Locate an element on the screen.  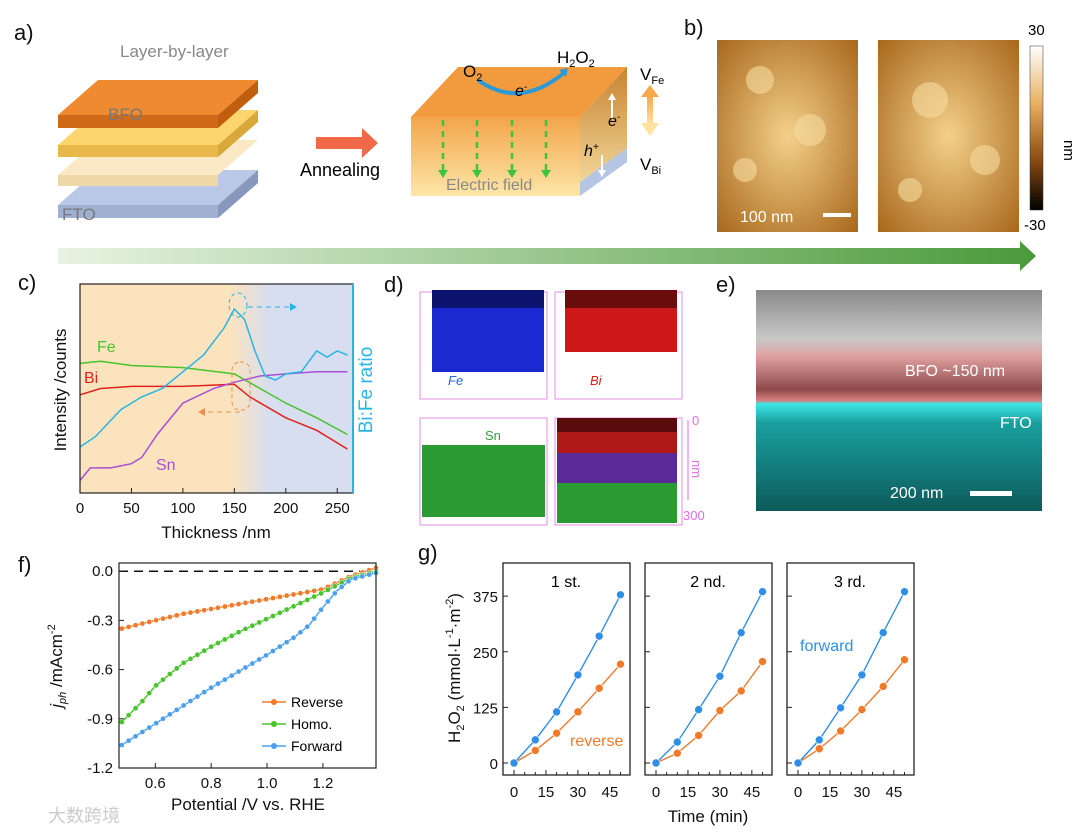
y-tick-label-f: -1.2 is located at coordinates (100, 768).